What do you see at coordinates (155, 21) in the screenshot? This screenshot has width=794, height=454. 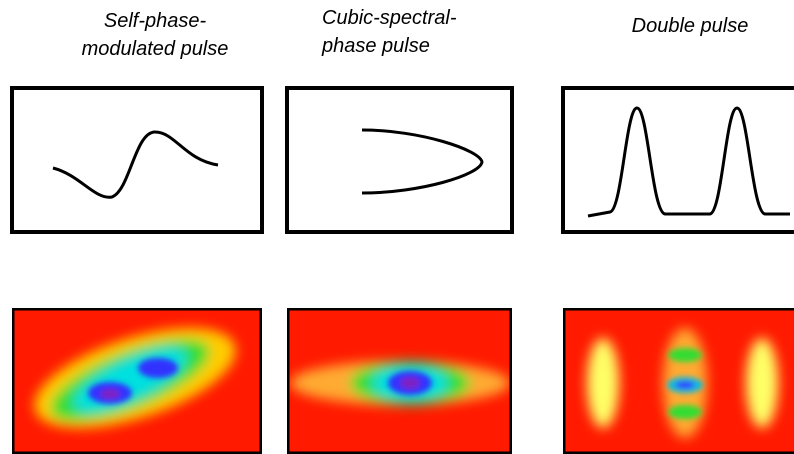 I see `panel-title: Self-phase-` at bounding box center [155, 21].